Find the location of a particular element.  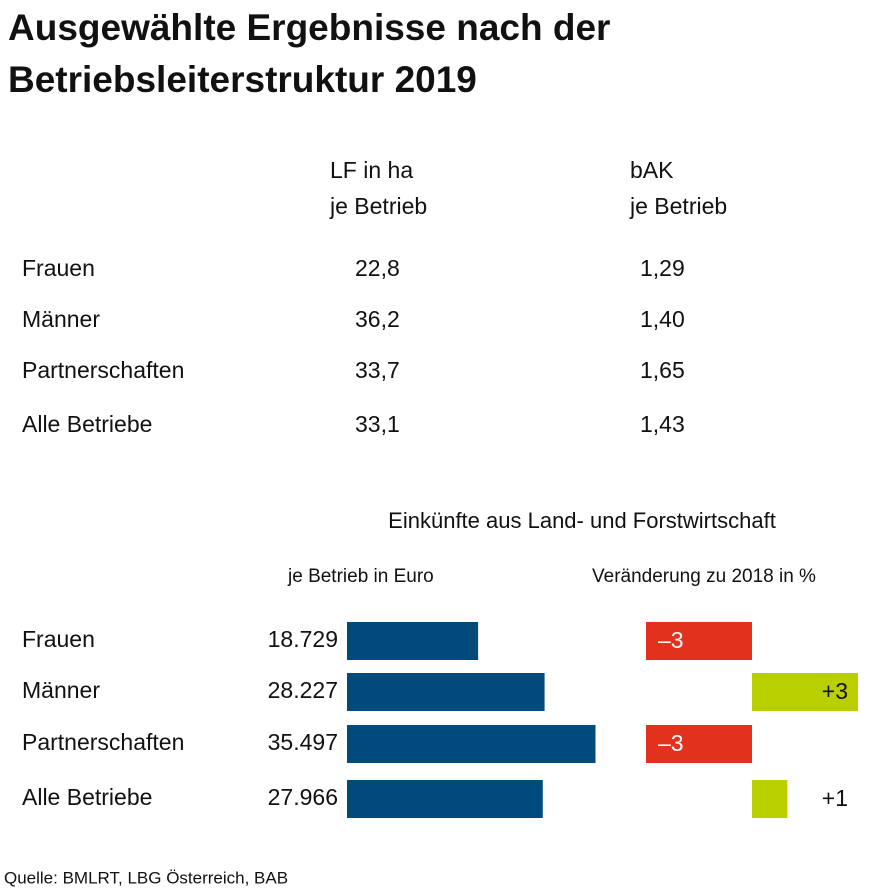

value-label: 18.729 is located at coordinates (303, 639).